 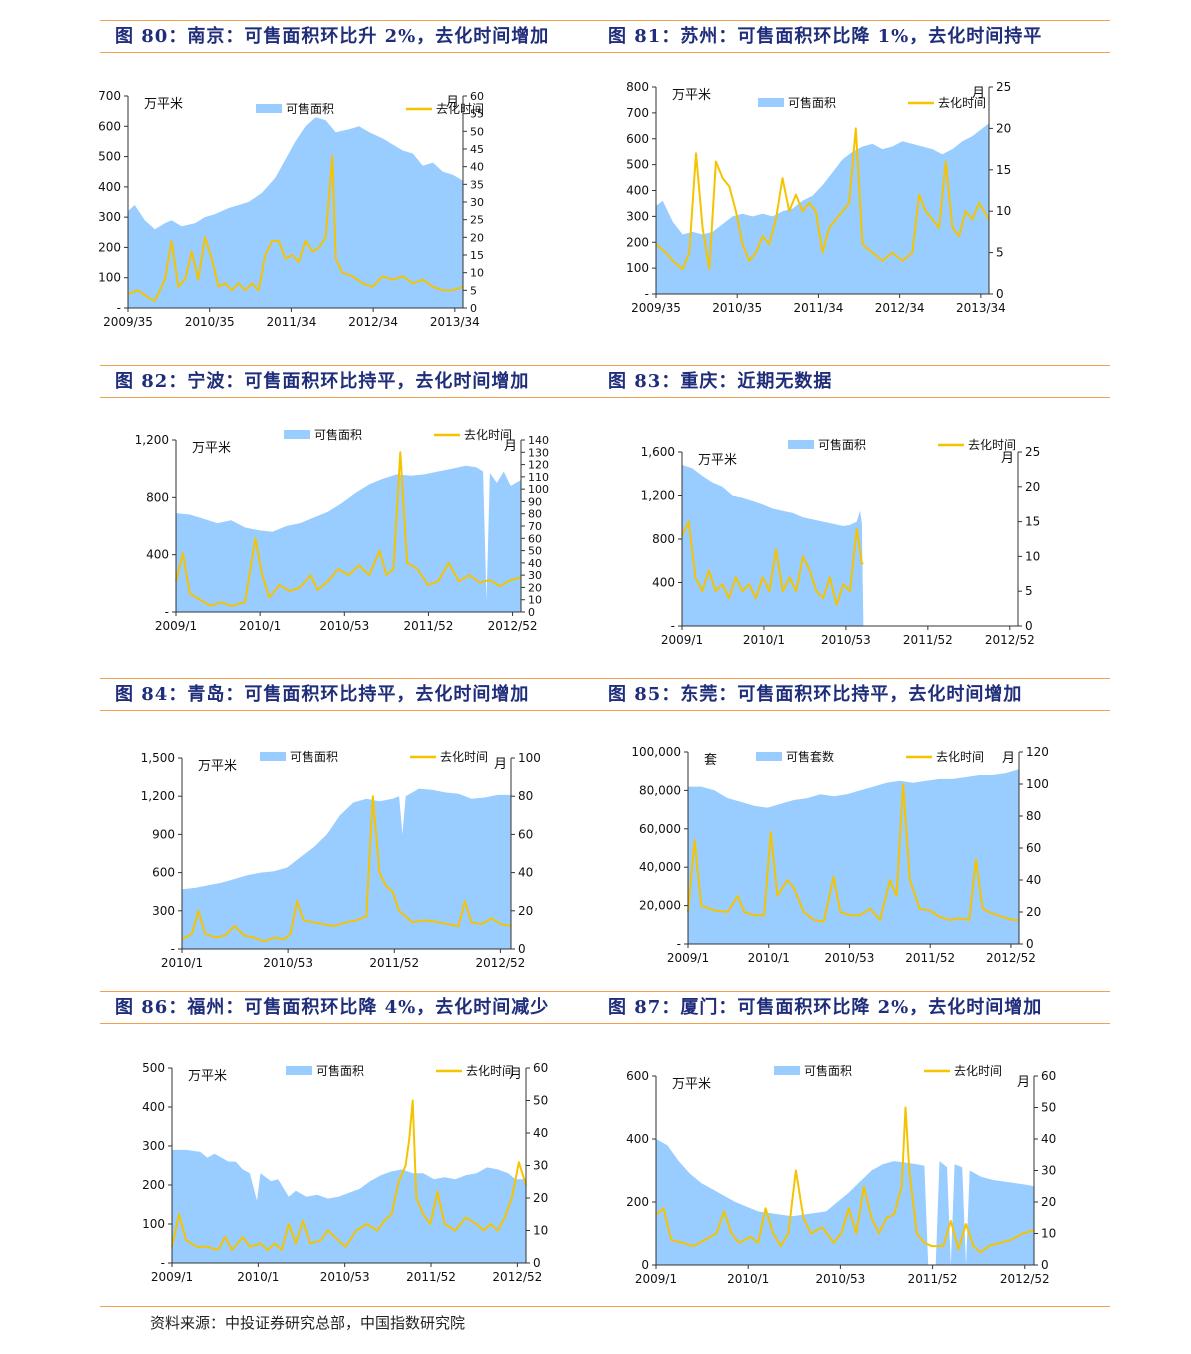 I want to click on y2-tick-label: 80, so click(x=535, y=514).